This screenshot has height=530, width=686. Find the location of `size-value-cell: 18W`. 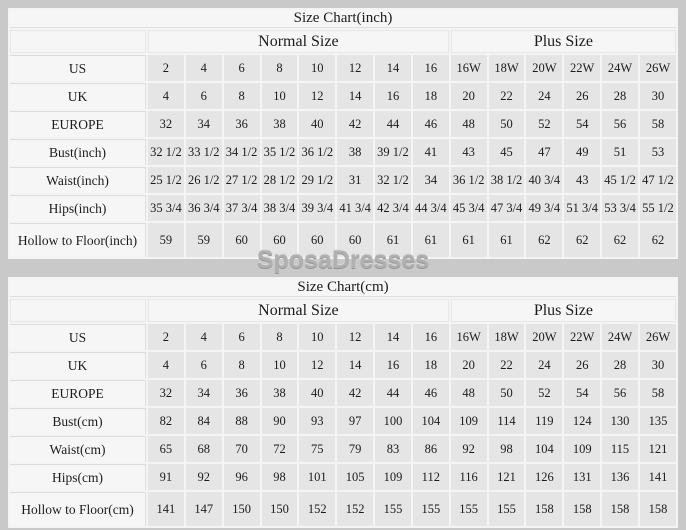

size-value-cell: 18W is located at coordinates (506, 337).